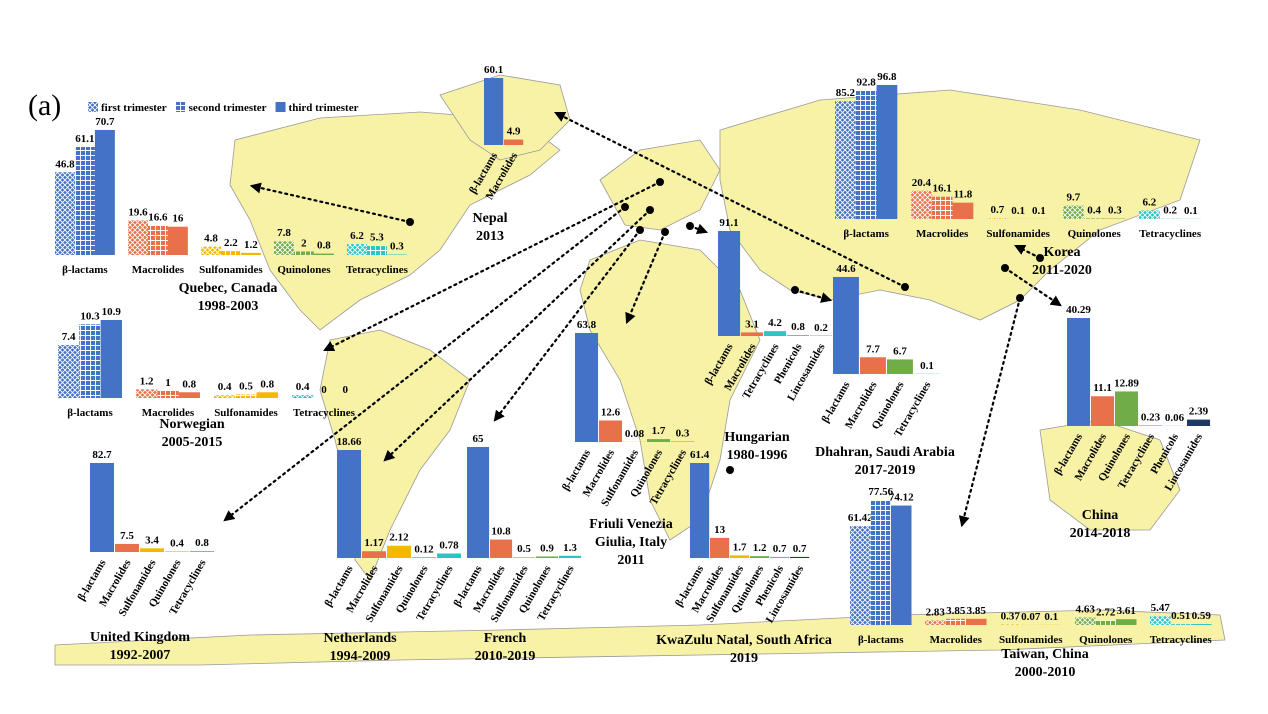  What do you see at coordinates (683, 433) in the screenshot?
I see `value-label: 0.3` at bounding box center [683, 433].